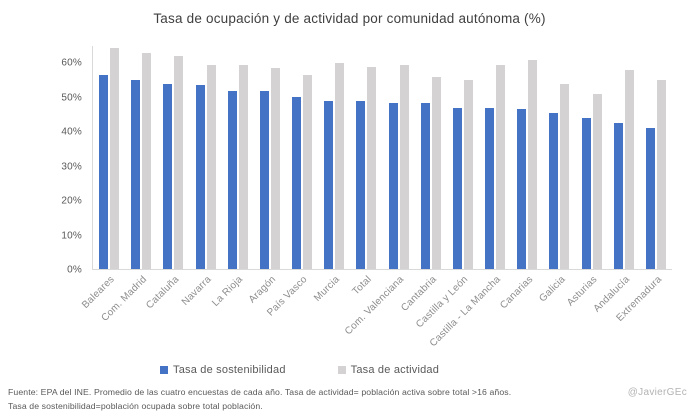  I want to click on x-category-label: Total, so click(362, 286).